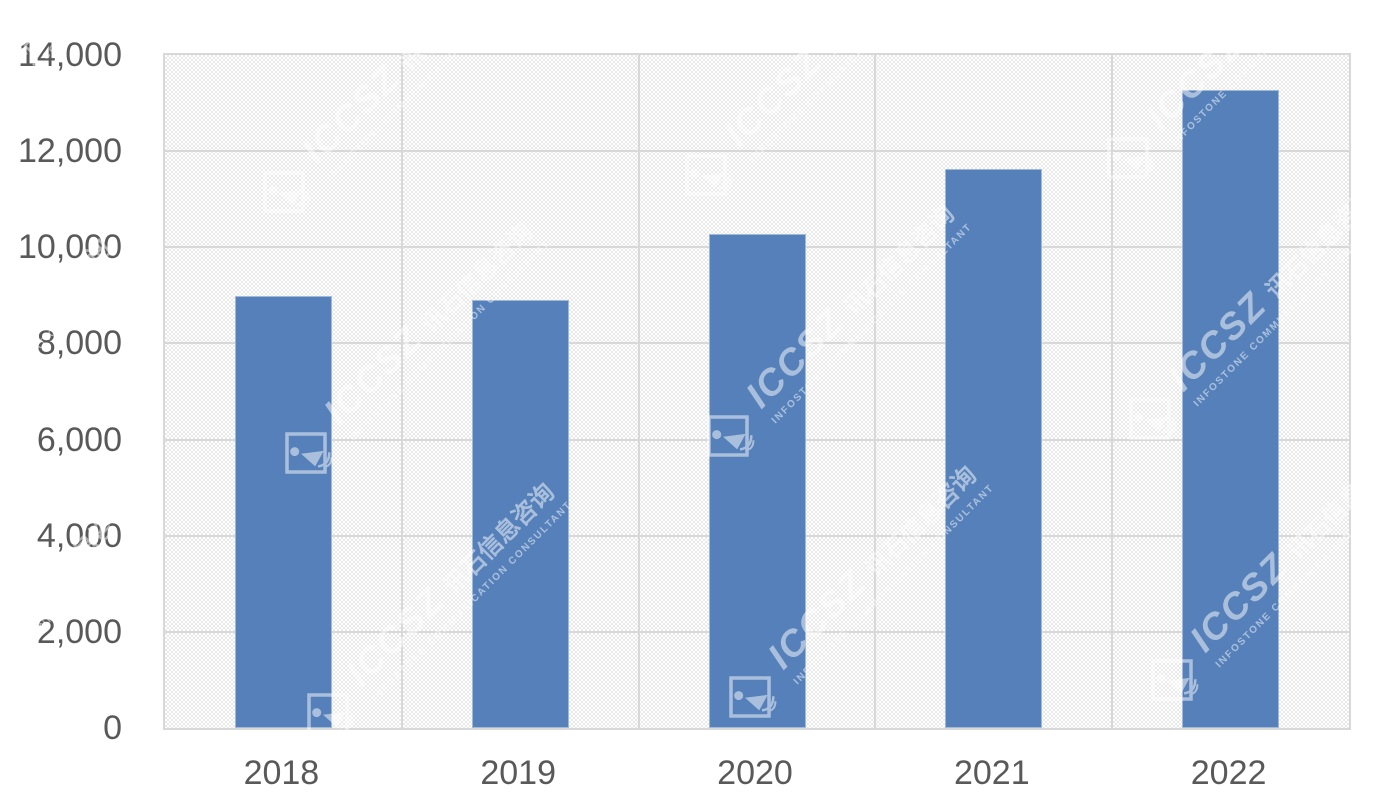 This screenshot has height=802, width=1382. What do you see at coordinates (112, 728) in the screenshot?
I see `y-tick-label: 0` at bounding box center [112, 728].